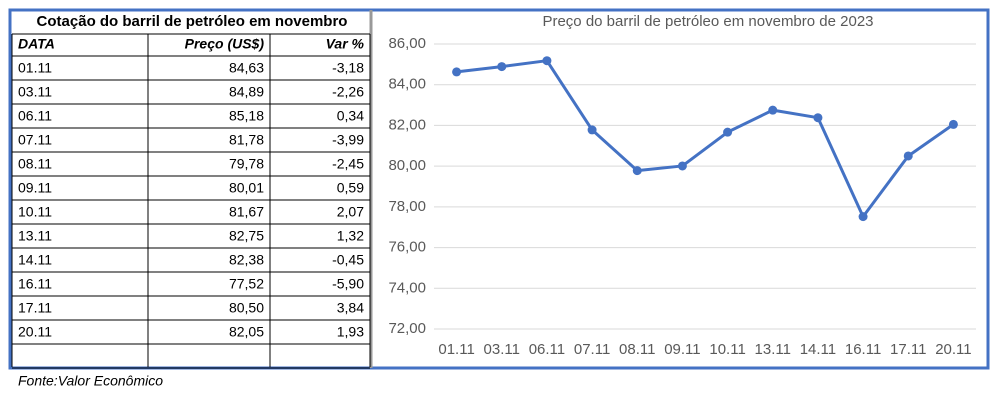 This screenshot has width=1004, height=412. Describe the element at coordinates (246, 164) in the screenshot. I see `table-cell: 79,78` at that location.